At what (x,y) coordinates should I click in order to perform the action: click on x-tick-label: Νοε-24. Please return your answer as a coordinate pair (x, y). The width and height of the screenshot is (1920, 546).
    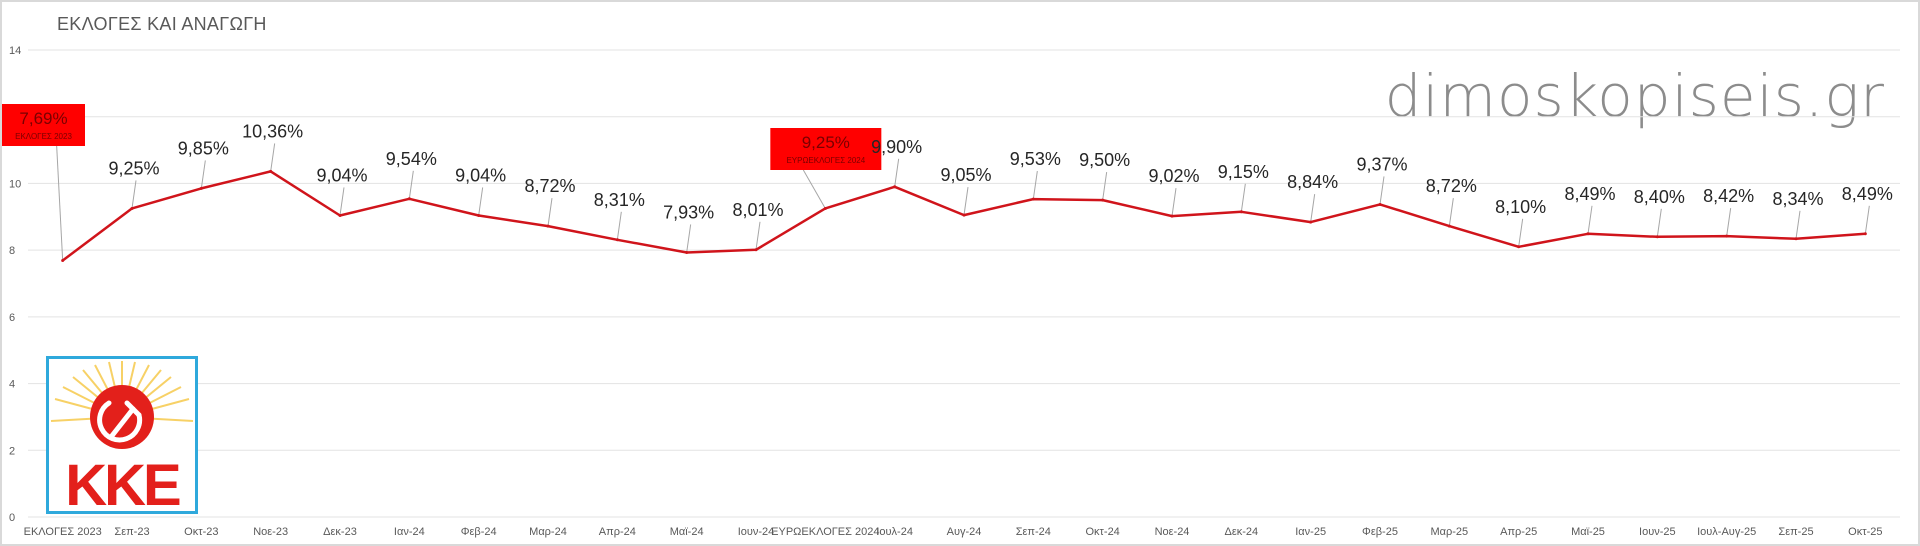
    Looking at the image, I should click on (1172, 532).